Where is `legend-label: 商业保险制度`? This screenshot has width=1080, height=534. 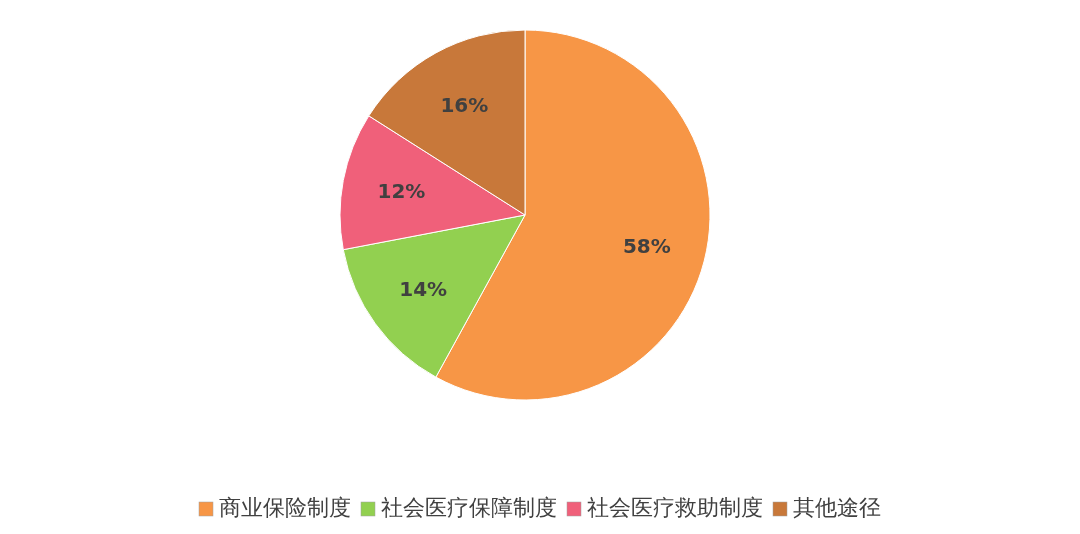 legend-label: 商业保险制度 is located at coordinates (285, 507).